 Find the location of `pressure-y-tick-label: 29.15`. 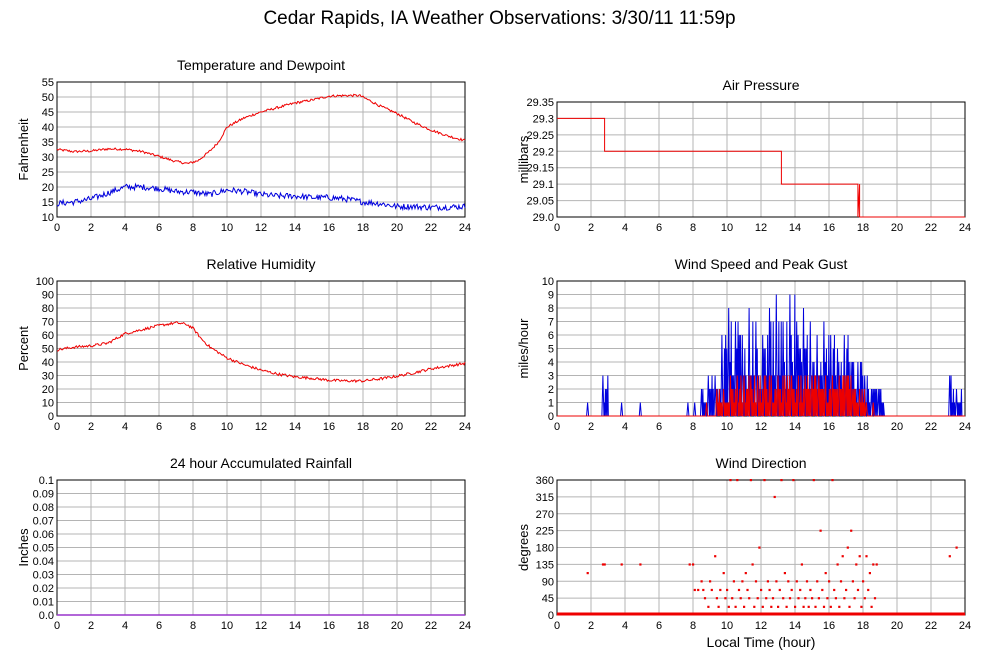

pressure-y-tick-label: 29.15 is located at coordinates (540, 169).